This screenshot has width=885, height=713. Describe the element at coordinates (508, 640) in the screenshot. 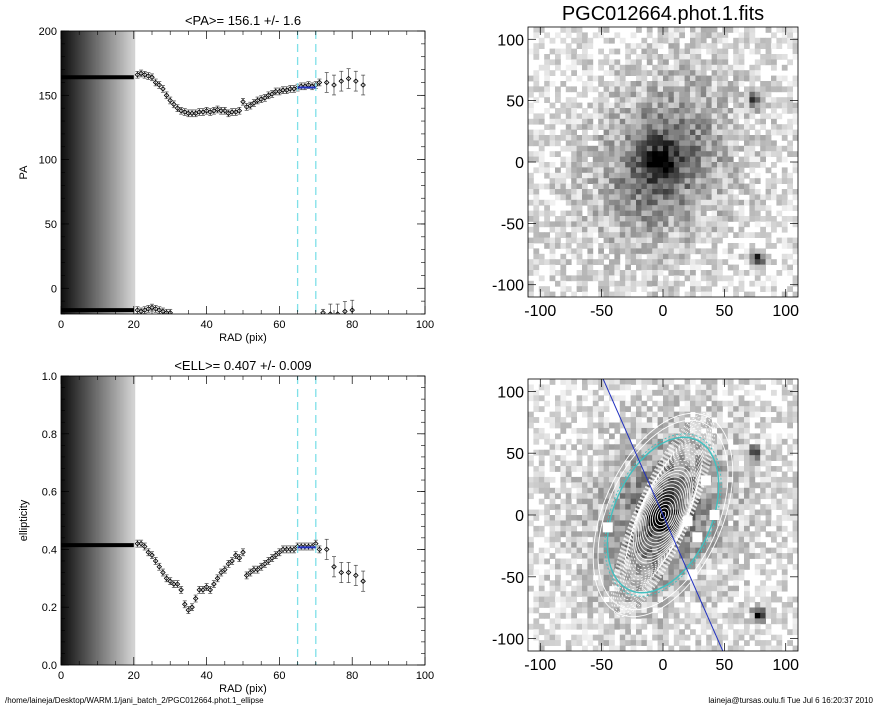

I see `y-tick-label: -100` at that location.